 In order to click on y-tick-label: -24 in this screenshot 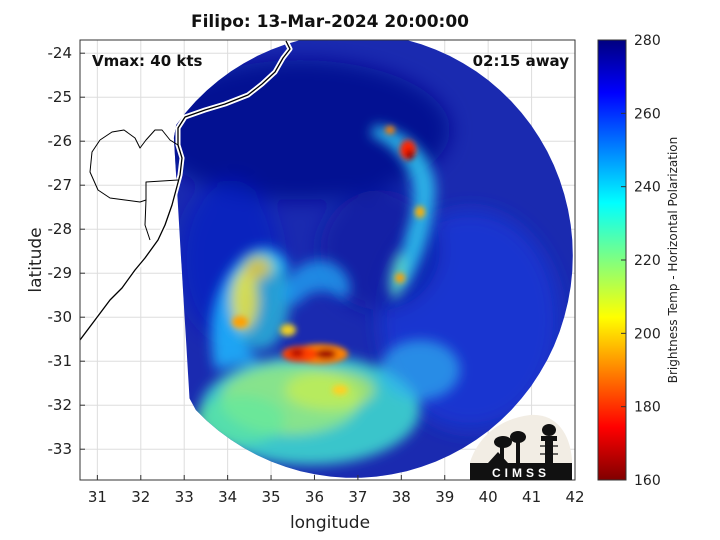, I will do `click(60, 53)`.